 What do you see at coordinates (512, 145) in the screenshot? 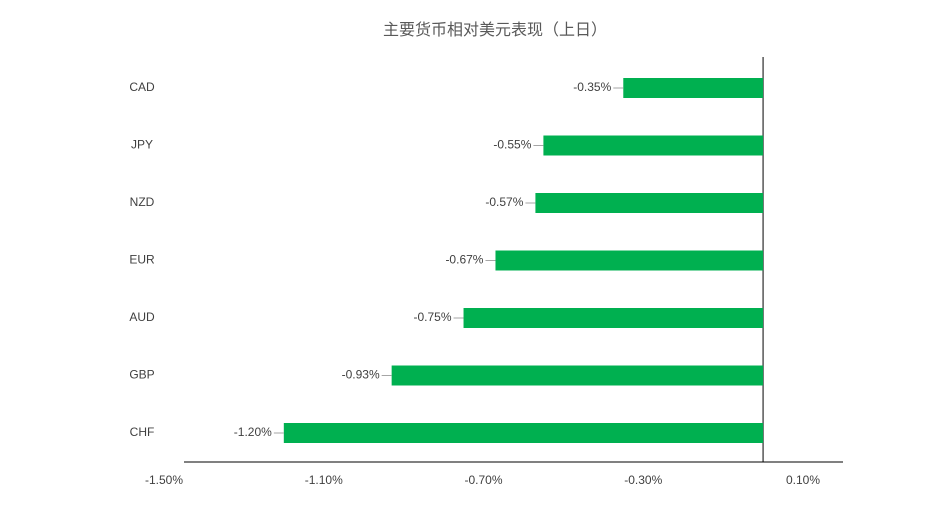
I see `data-label: -0.55%` at bounding box center [512, 145].